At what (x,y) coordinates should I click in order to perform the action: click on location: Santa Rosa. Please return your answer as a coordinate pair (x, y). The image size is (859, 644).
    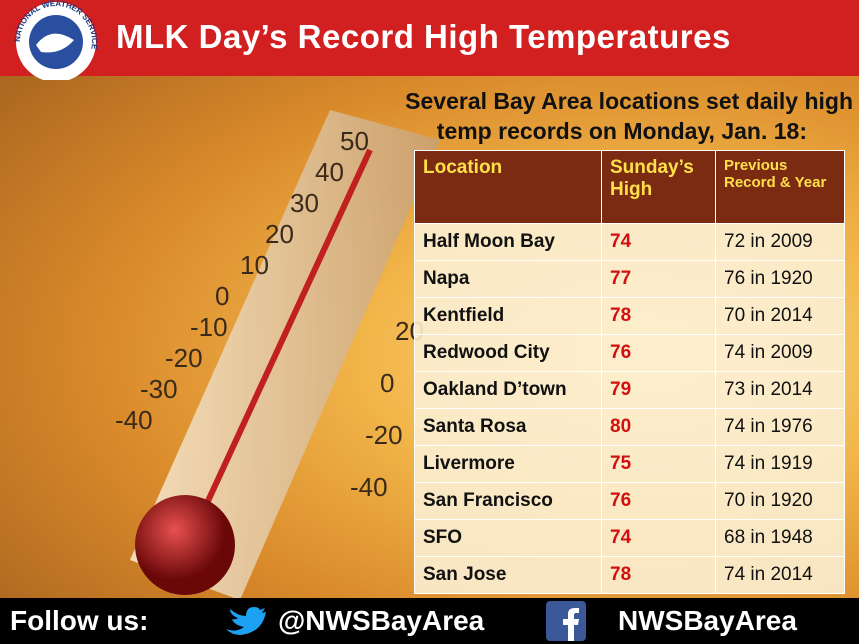
    Looking at the image, I should click on (508, 427).